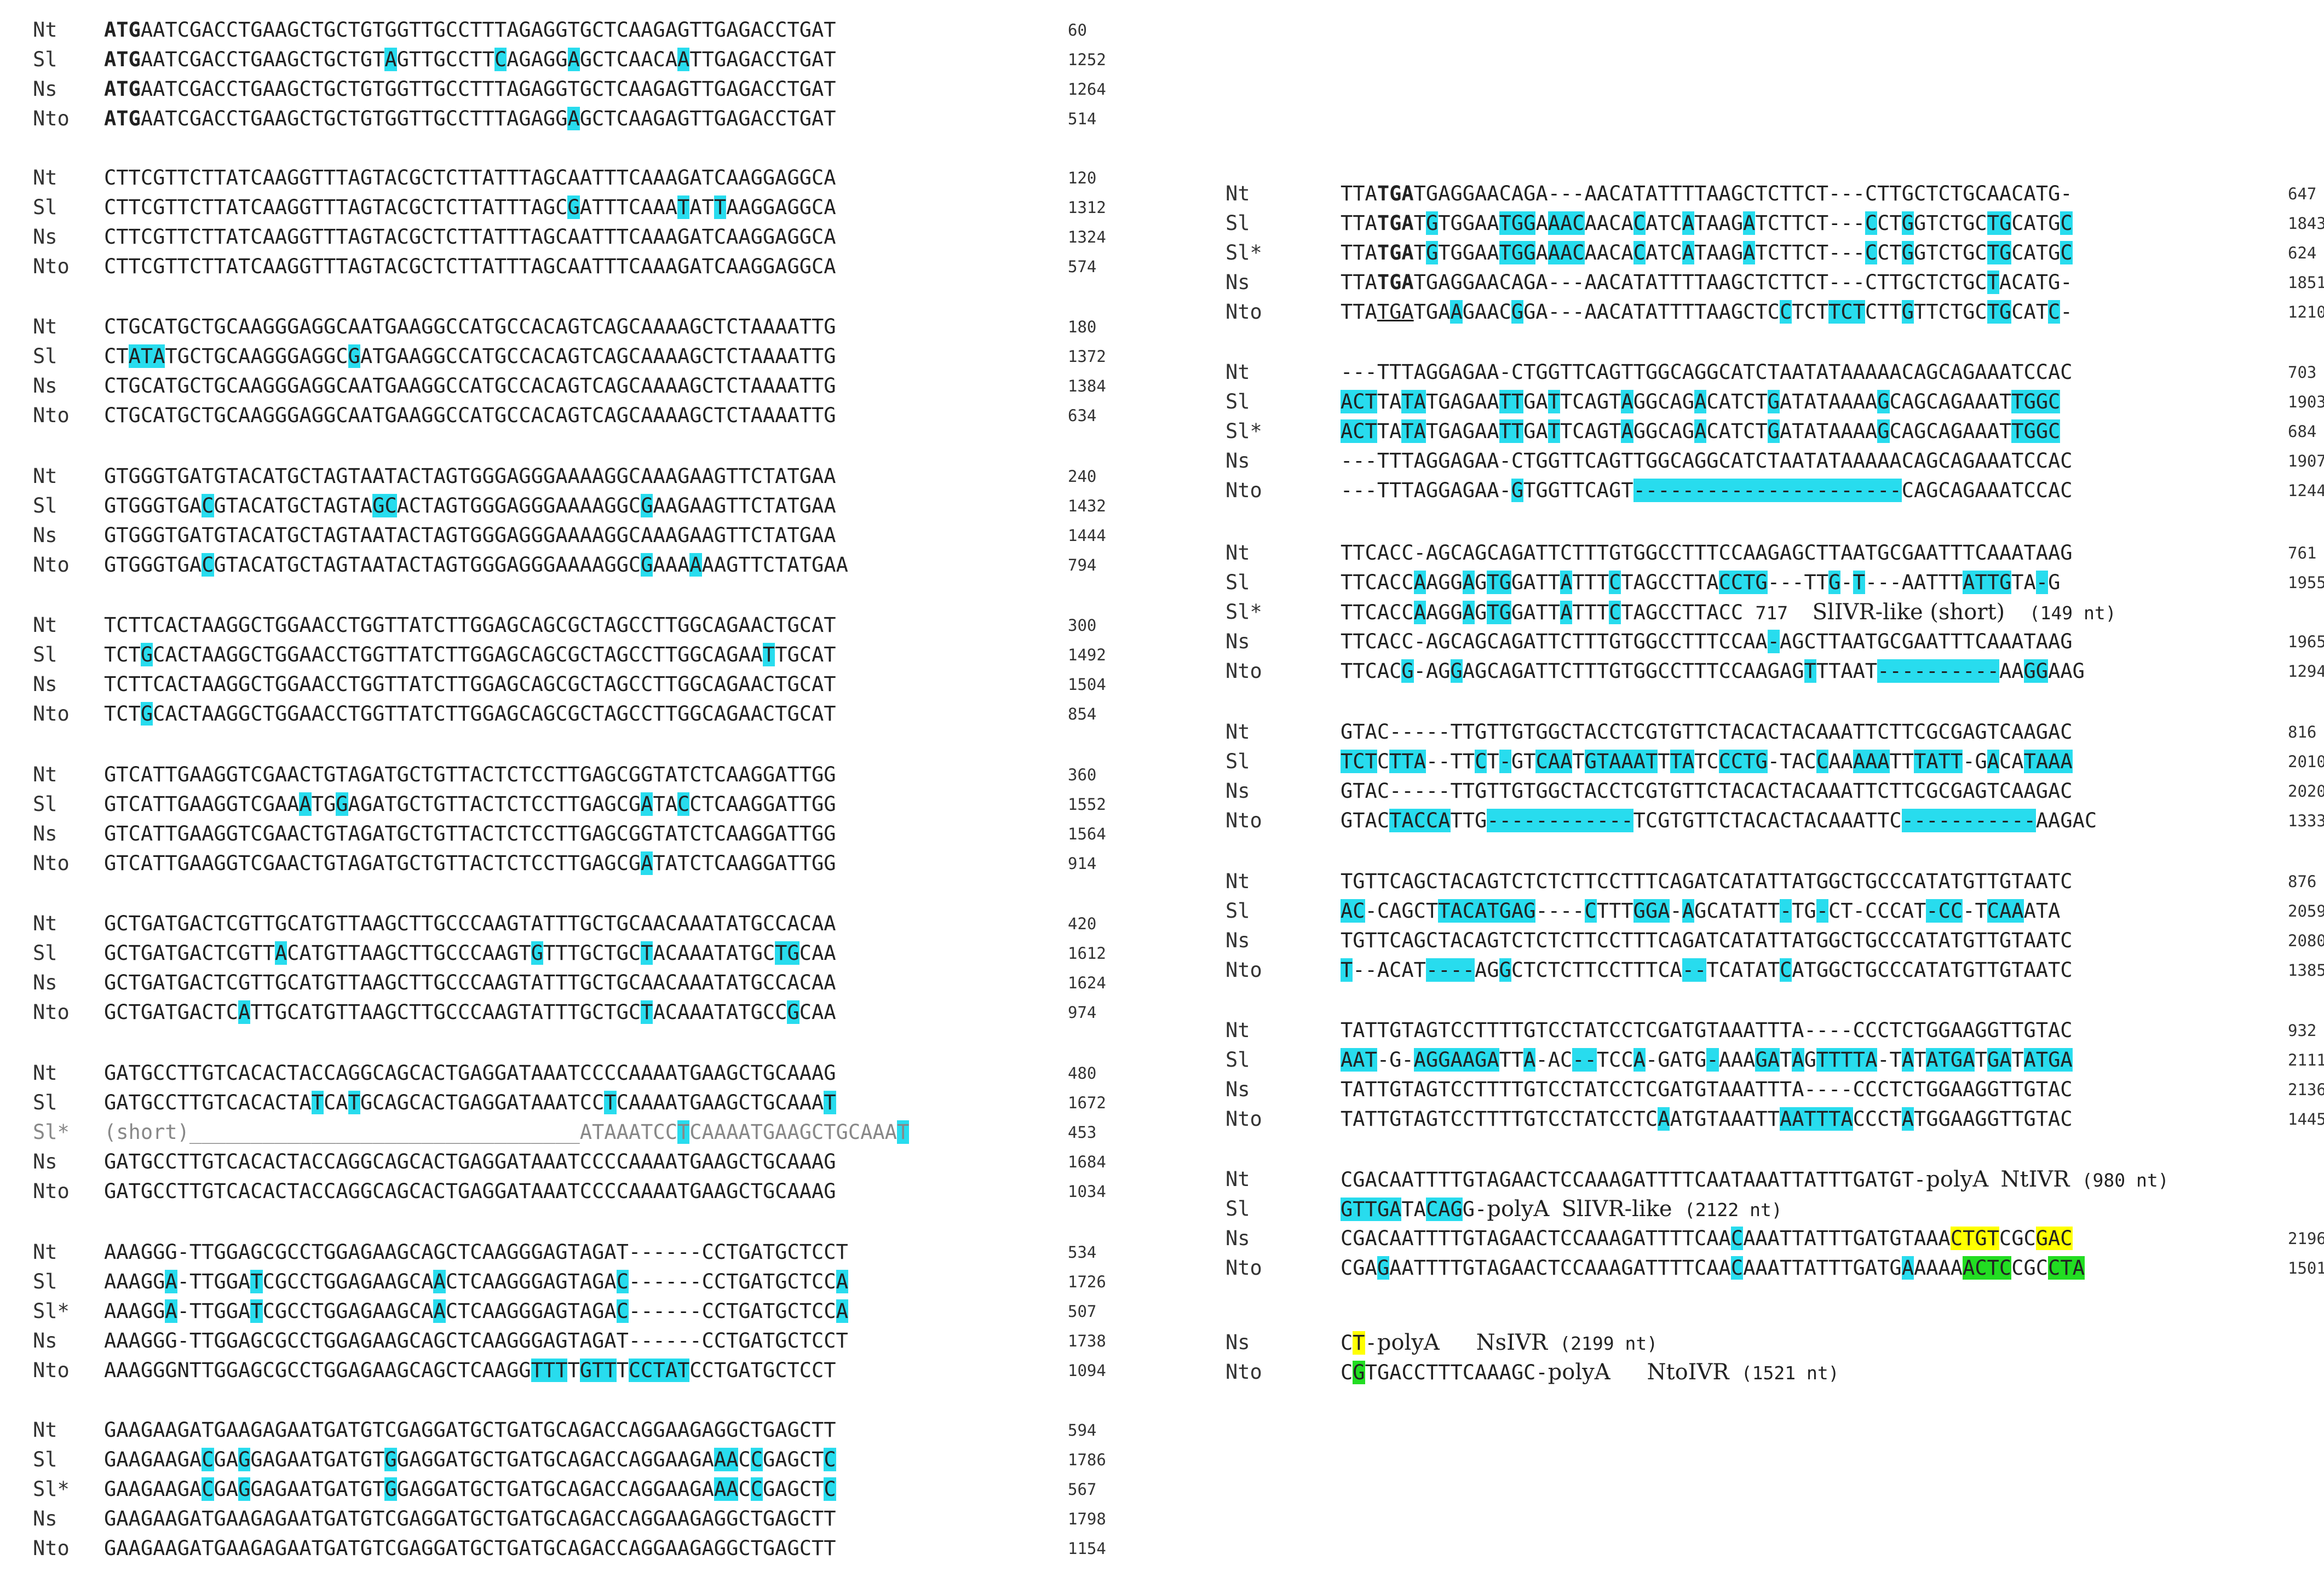  I want to click on sequence-segment: TGG, so click(1517, 223).